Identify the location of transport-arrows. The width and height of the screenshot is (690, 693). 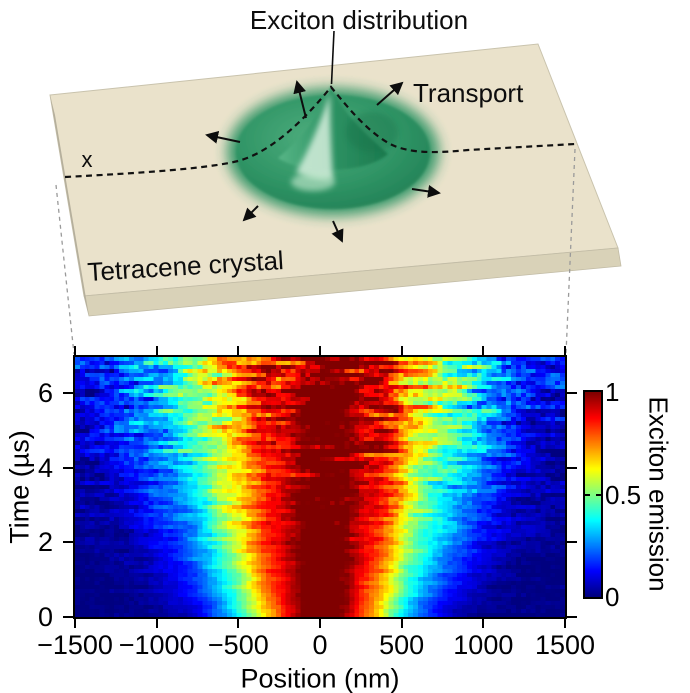
(323, 161).